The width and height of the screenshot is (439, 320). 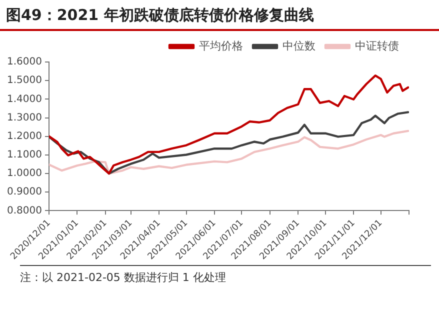 I want to click on y-tick-label: 1.2000, so click(x=24, y=136).